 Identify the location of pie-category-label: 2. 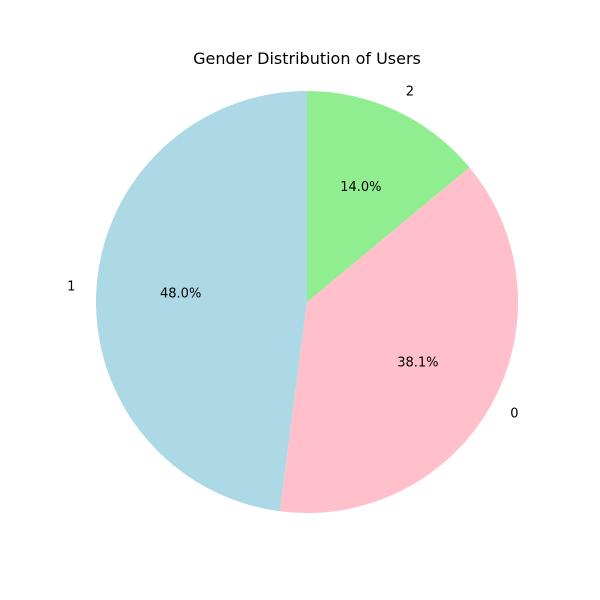
(410, 91).